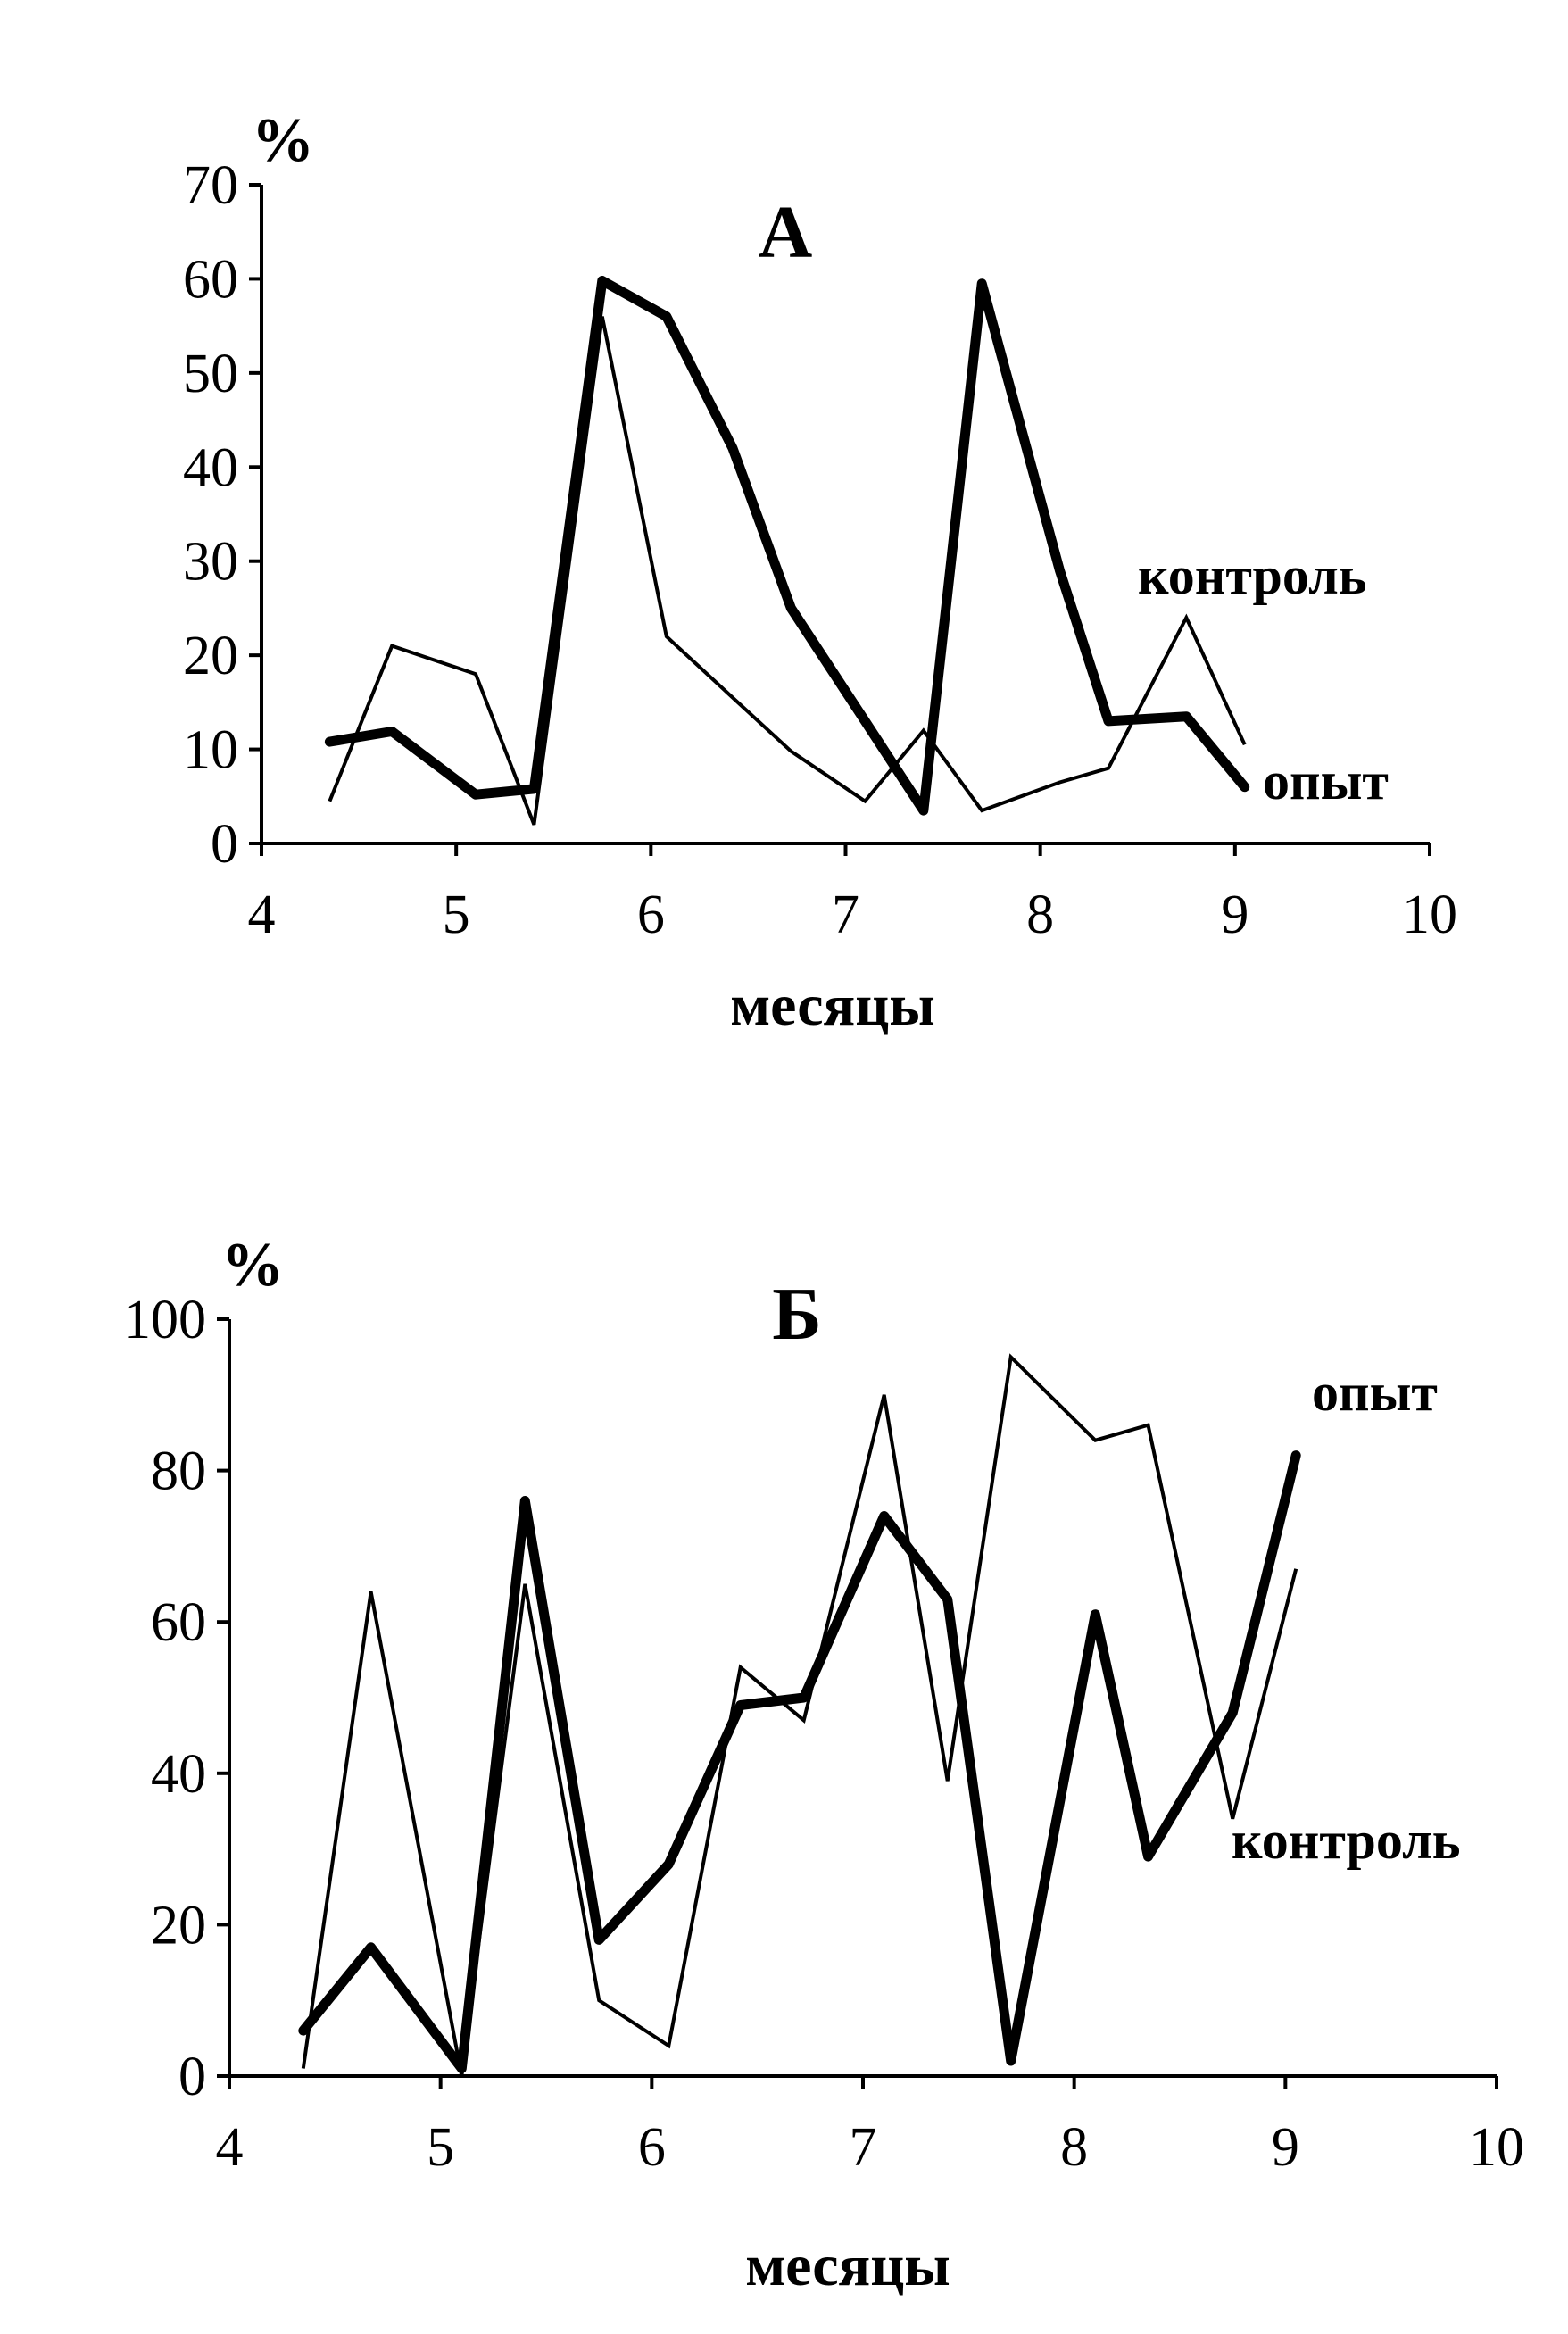 The image size is (1568, 2334). I want to click on x-axis-ticks-a: 4 5 6 7 8 9 10, so click(852, 894).